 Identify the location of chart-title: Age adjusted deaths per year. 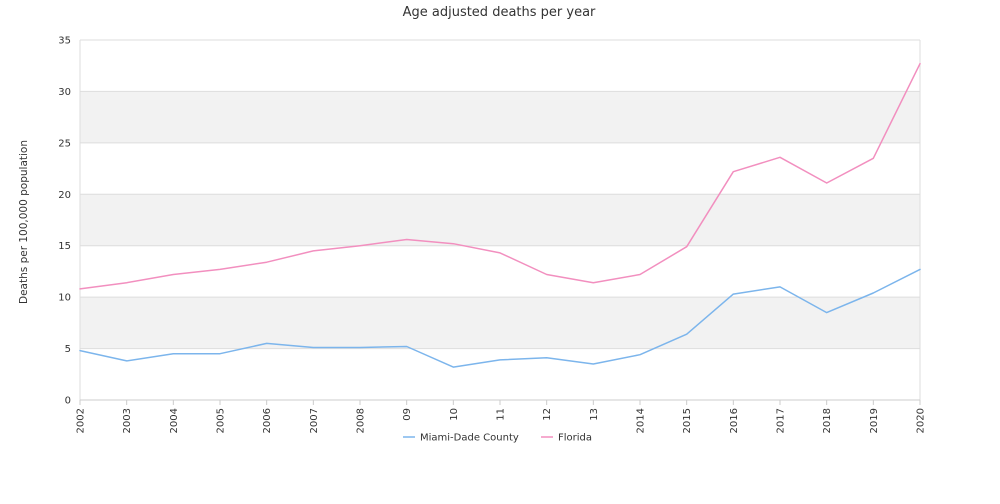
(499, 12).